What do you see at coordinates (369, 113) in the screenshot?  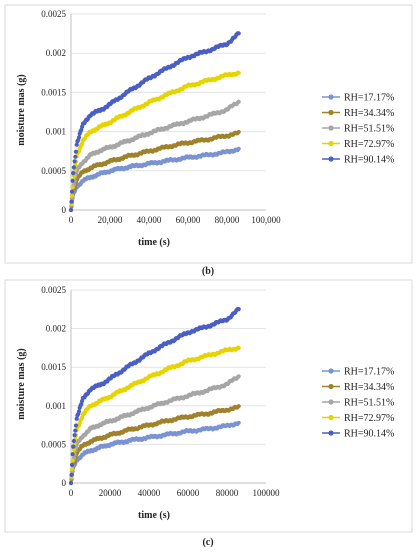 I see `legend-label-b-1: RH=34.34%` at bounding box center [369, 113].